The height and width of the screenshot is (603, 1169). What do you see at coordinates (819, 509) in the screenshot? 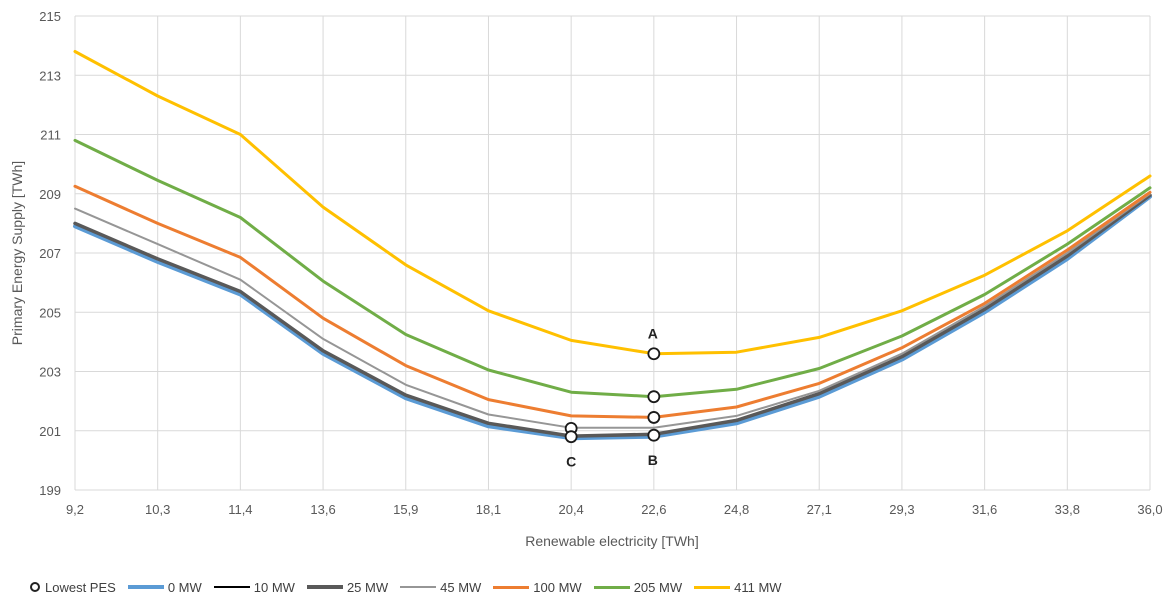
I see `x-tick-label: 27,1` at bounding box center [819, 509].